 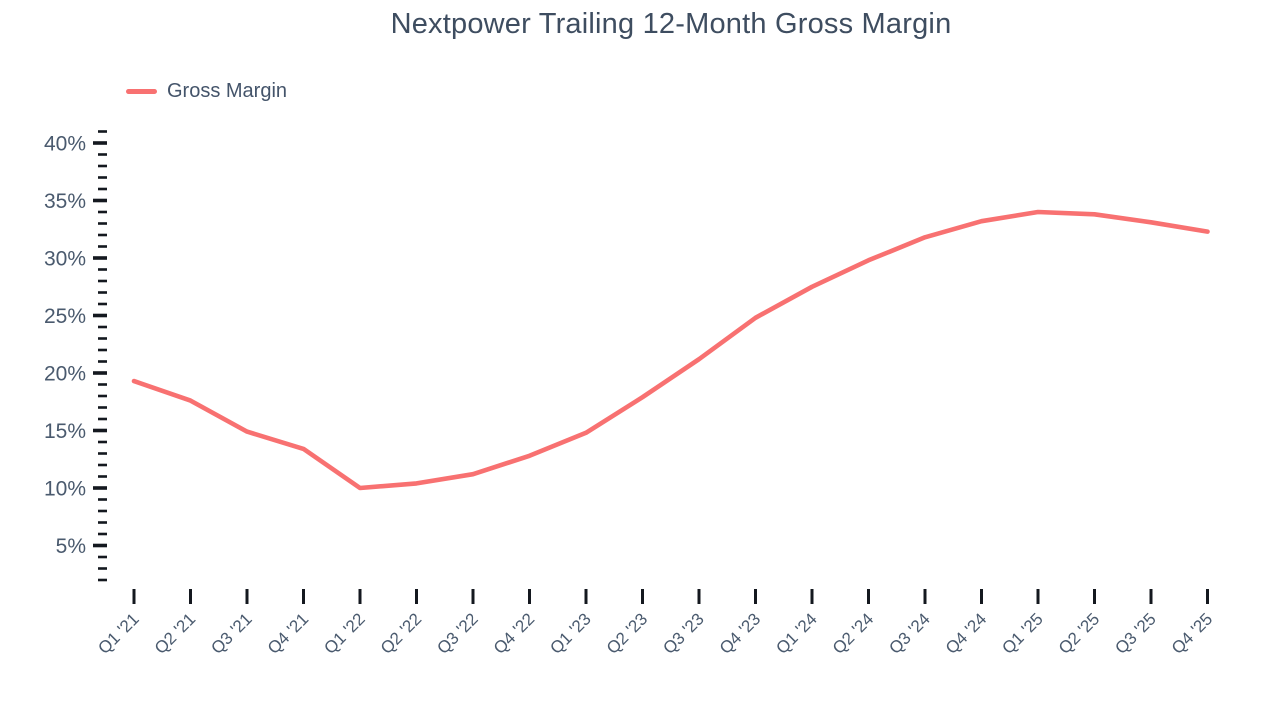 What do you see at coordinates (65, 259) in the screenshot?
I see `y-tick-label: 30%` at bounding box center [65, 259].